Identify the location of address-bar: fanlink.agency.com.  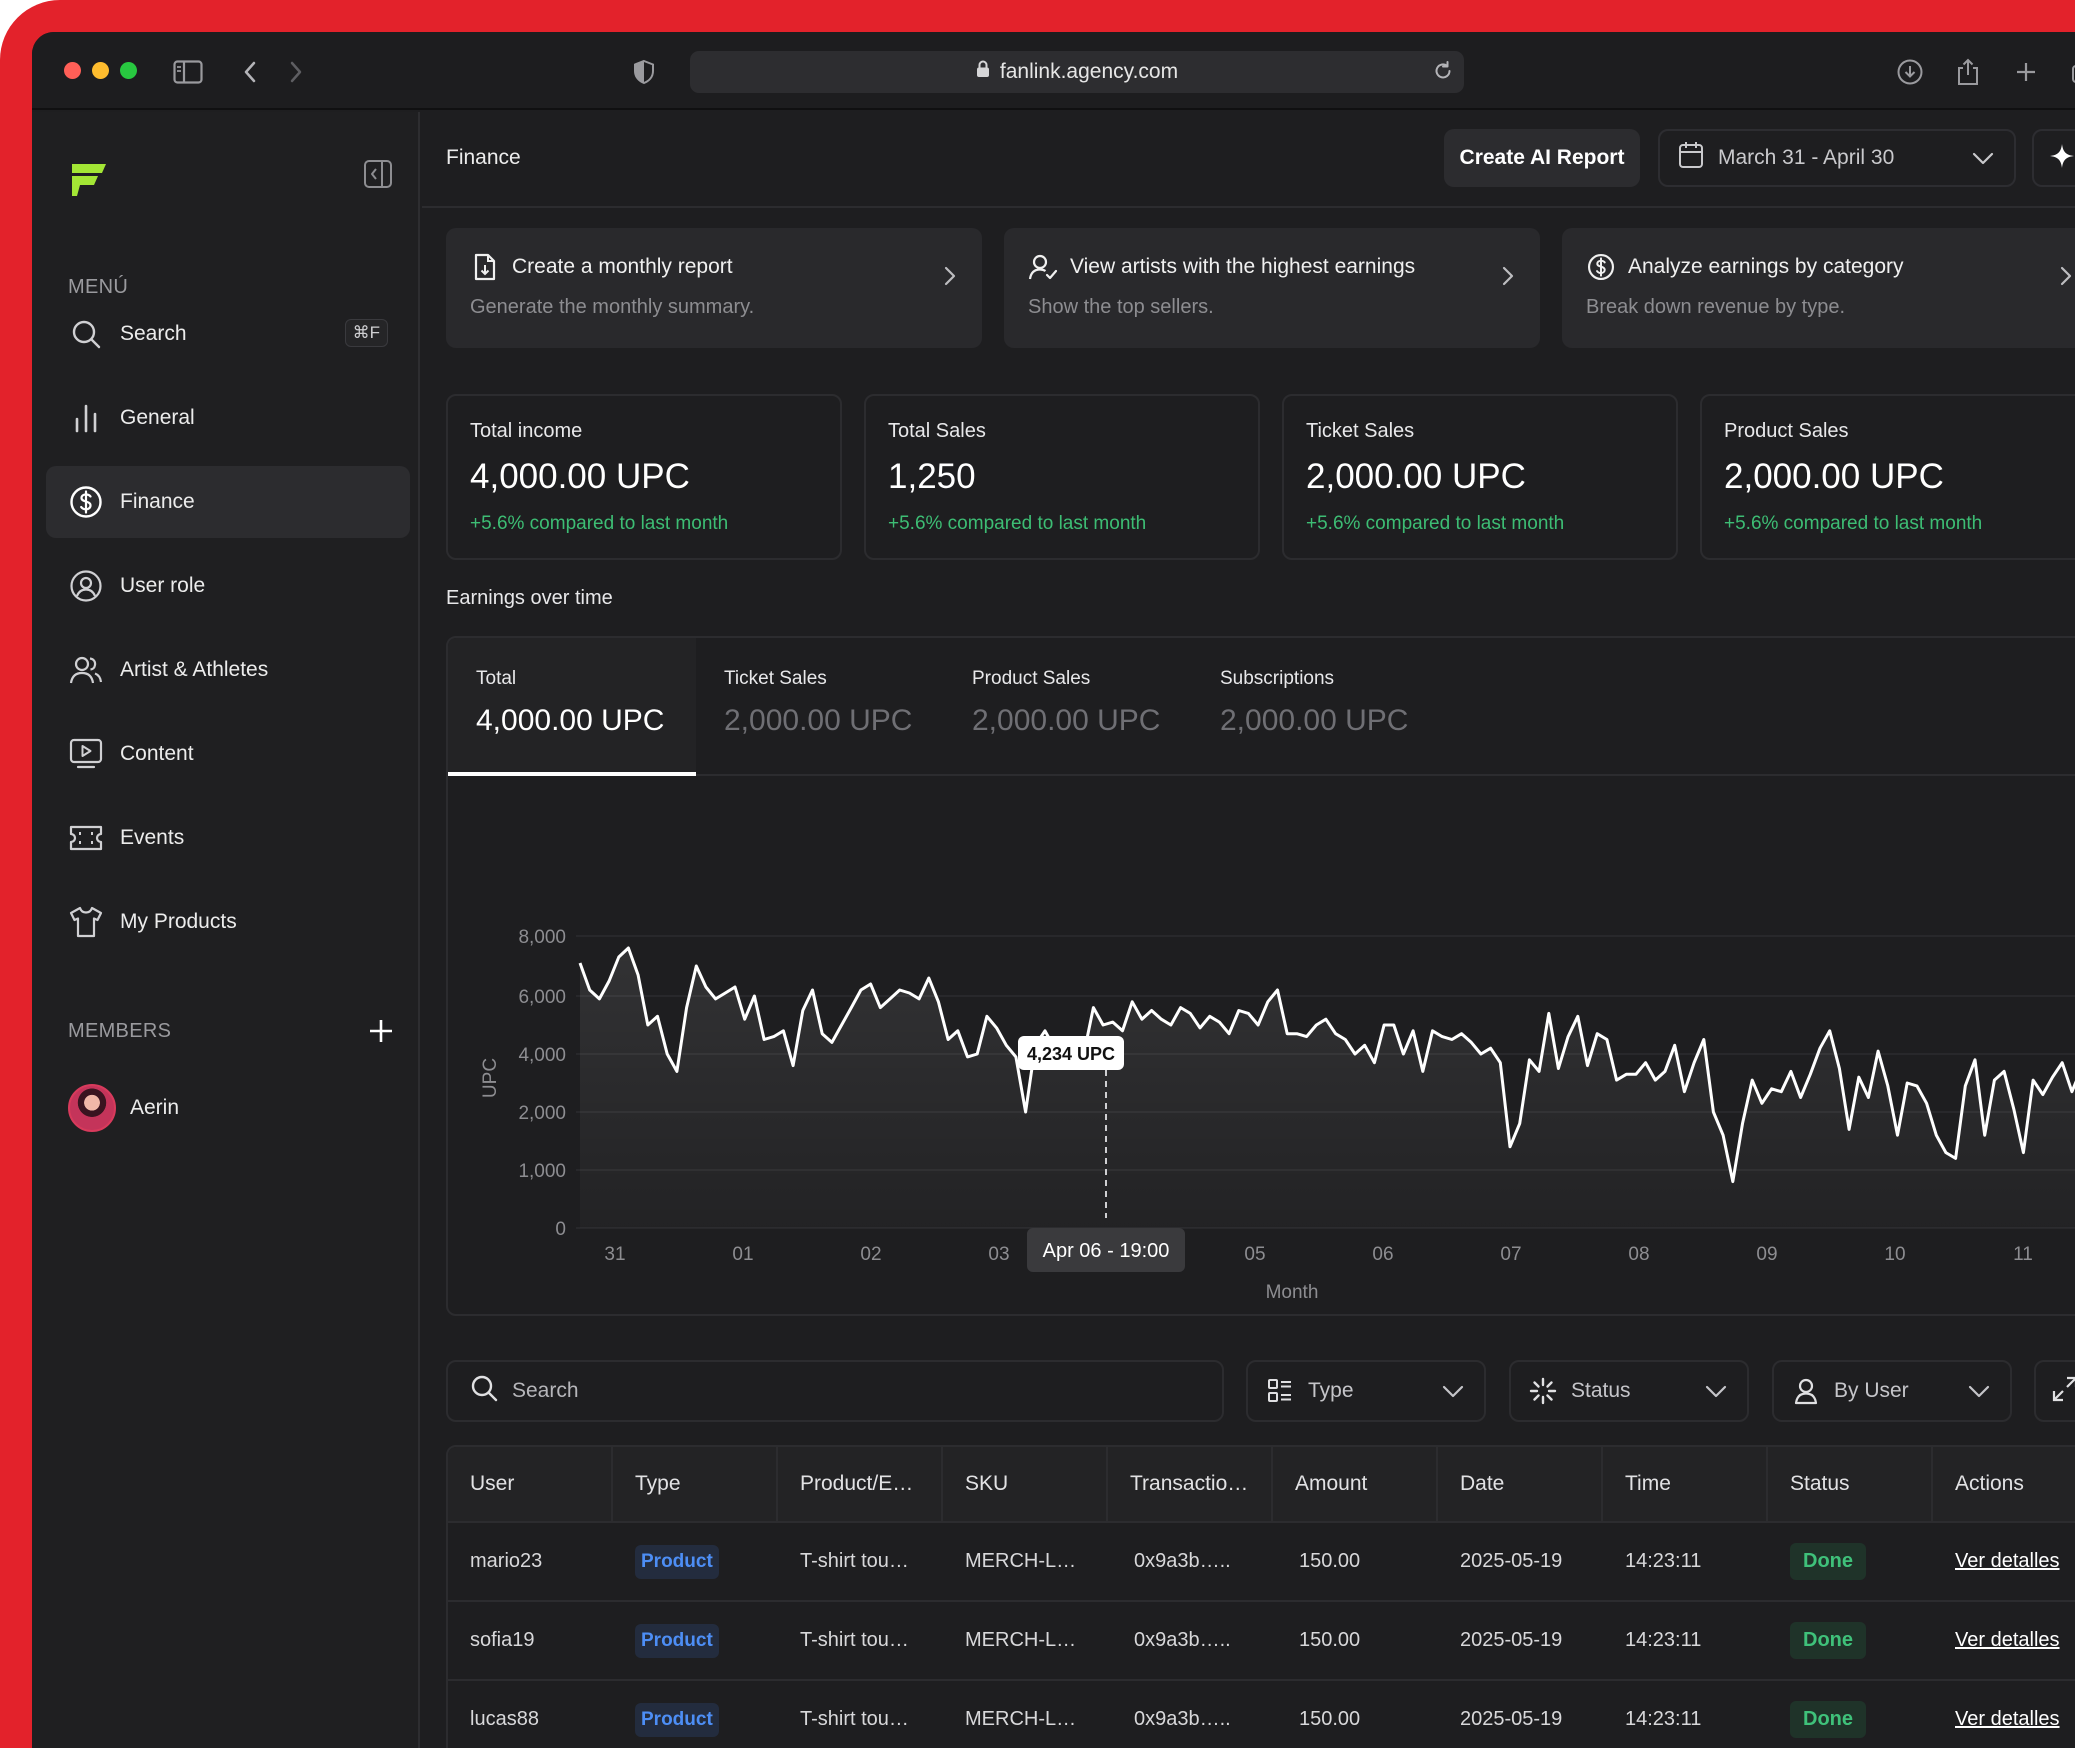
(1077, 72).